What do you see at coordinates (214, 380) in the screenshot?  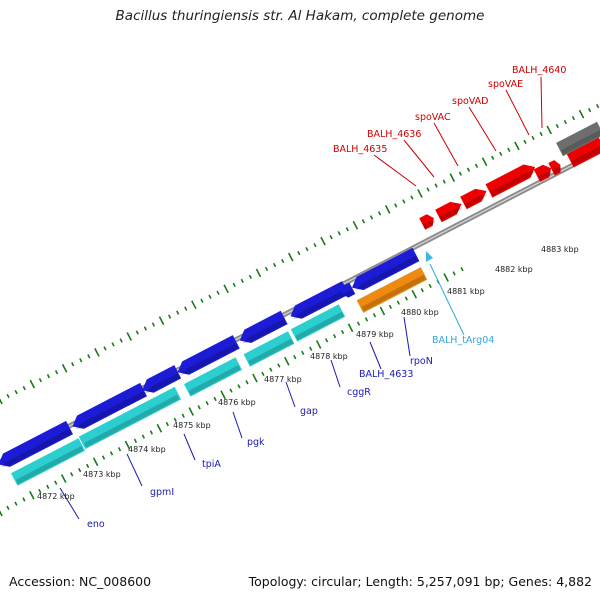 I see `gene-pgk-shade` at bounding box center [214, 380].